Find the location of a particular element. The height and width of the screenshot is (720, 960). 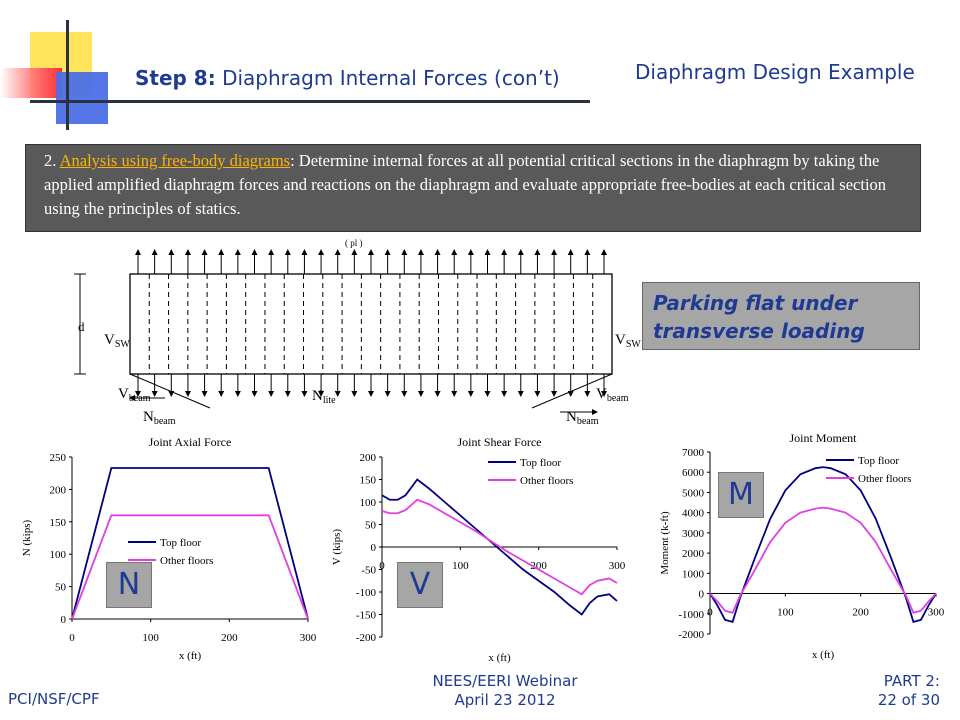

footer-right: PART 2: 22 of 30 is located at coordinates (890, 691).